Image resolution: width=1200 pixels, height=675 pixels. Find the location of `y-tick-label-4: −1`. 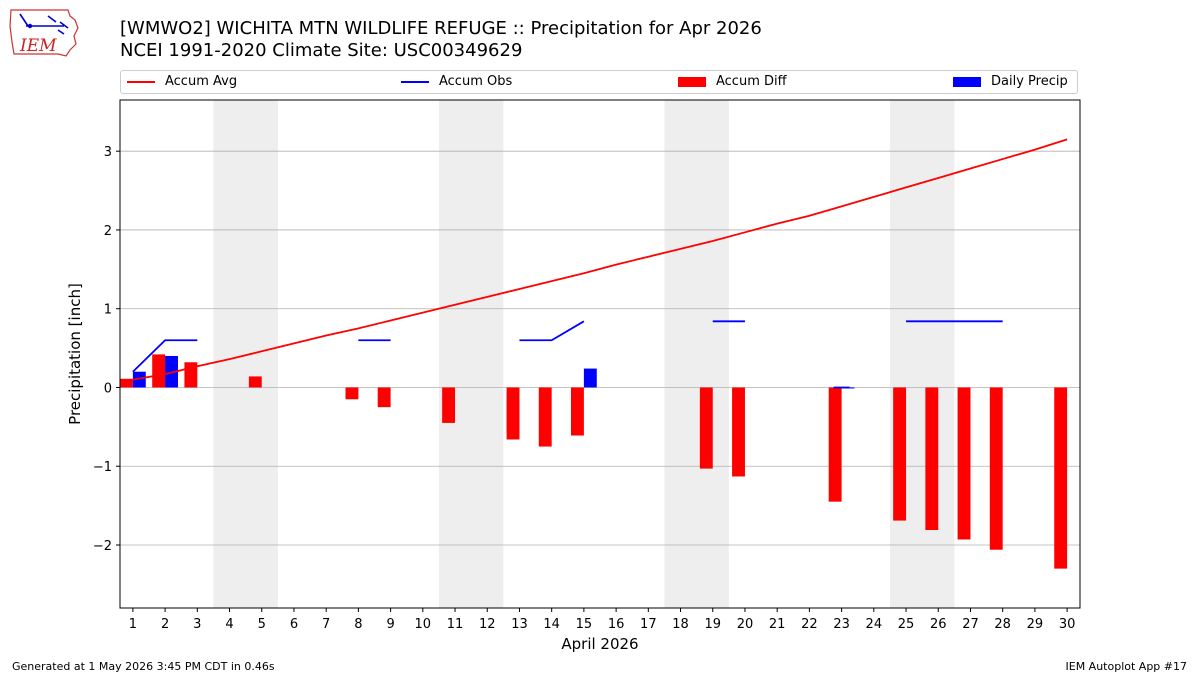

y-tick-label-4: −1 is located at coordinates (102, 467).